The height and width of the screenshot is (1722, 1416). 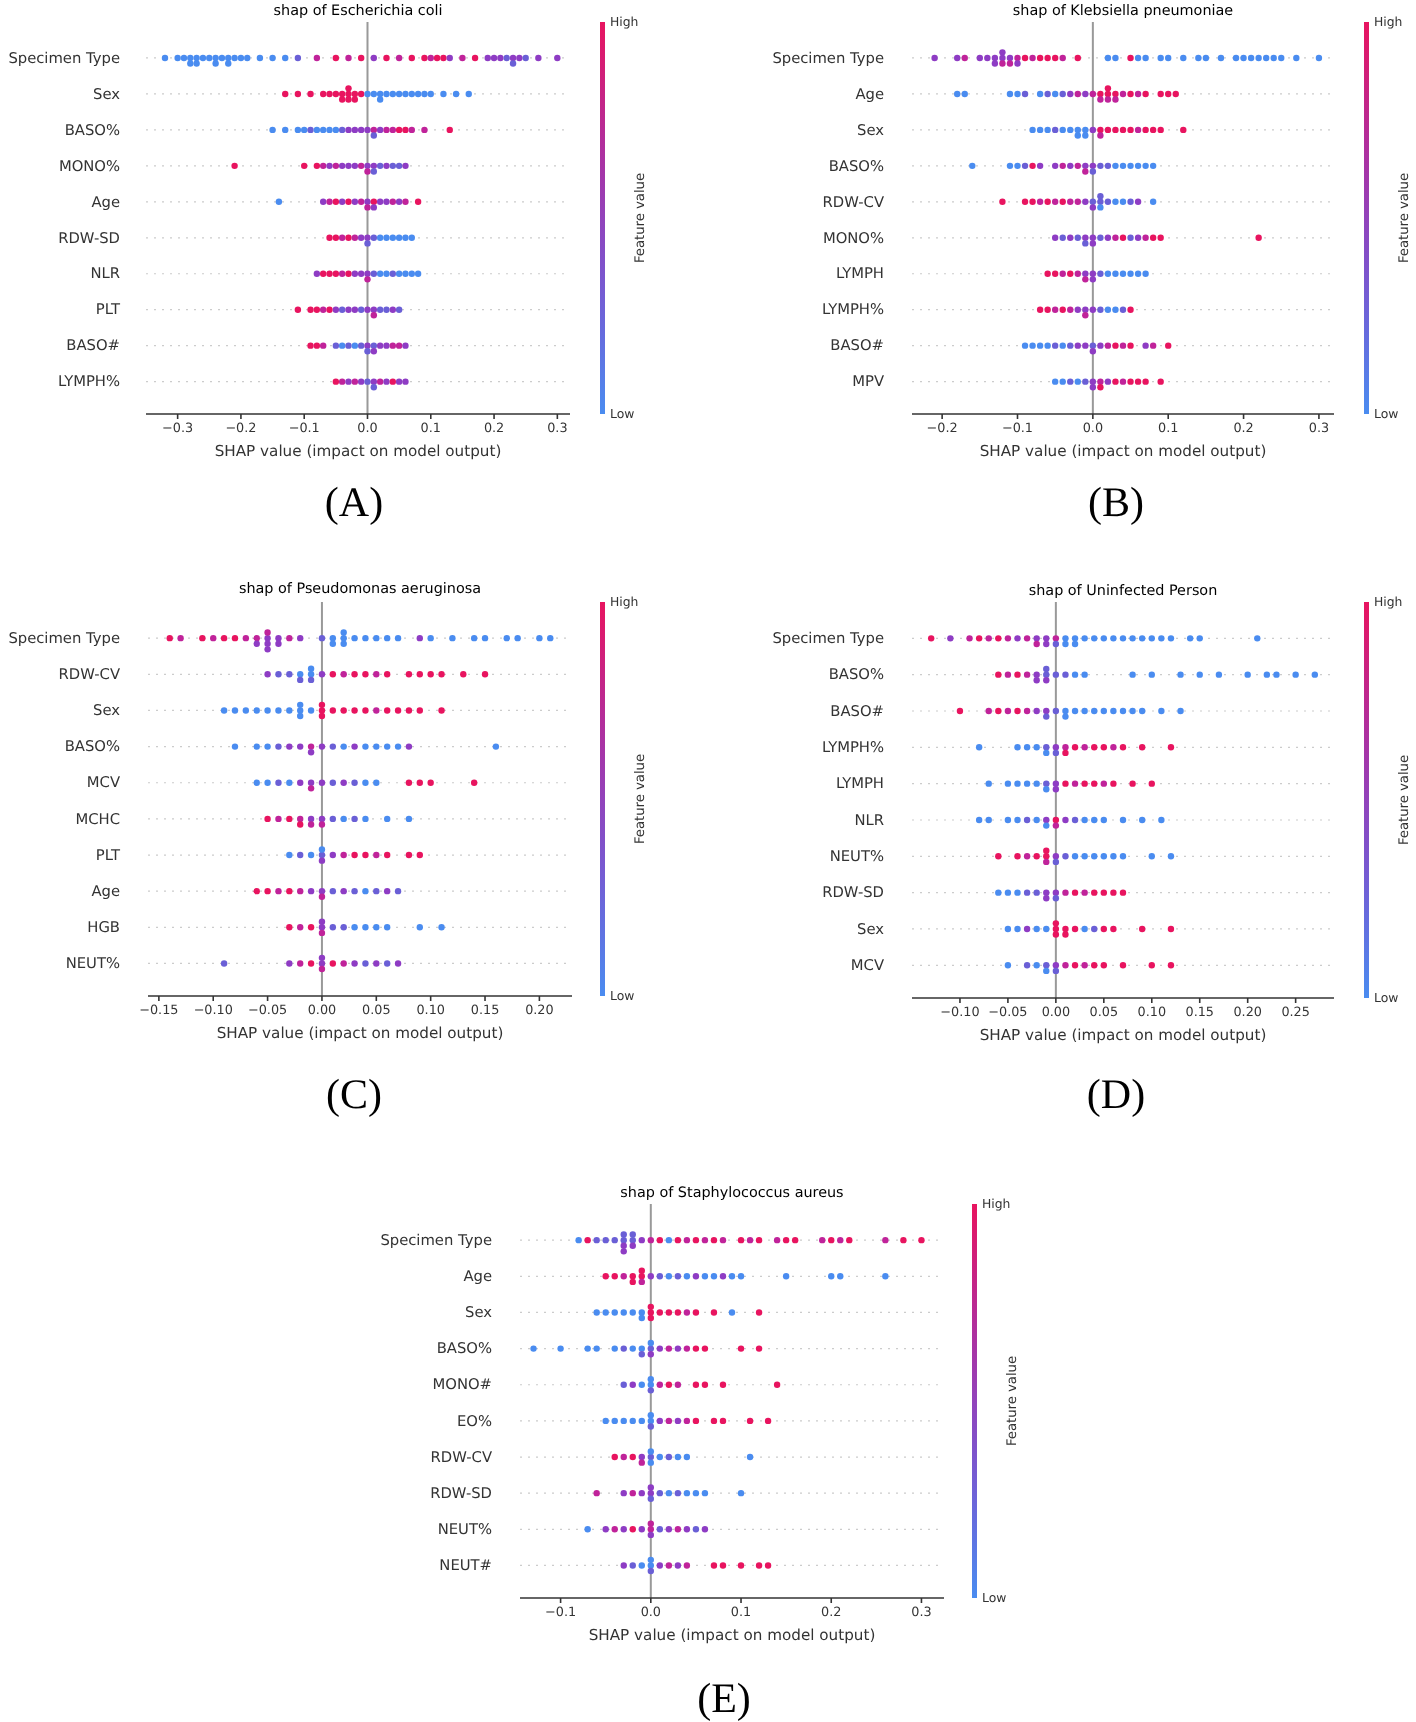 What do you see at coordinates (354, 1094) in the screenshot?
I see `text: (C)` at bounding box center [354, 1094].